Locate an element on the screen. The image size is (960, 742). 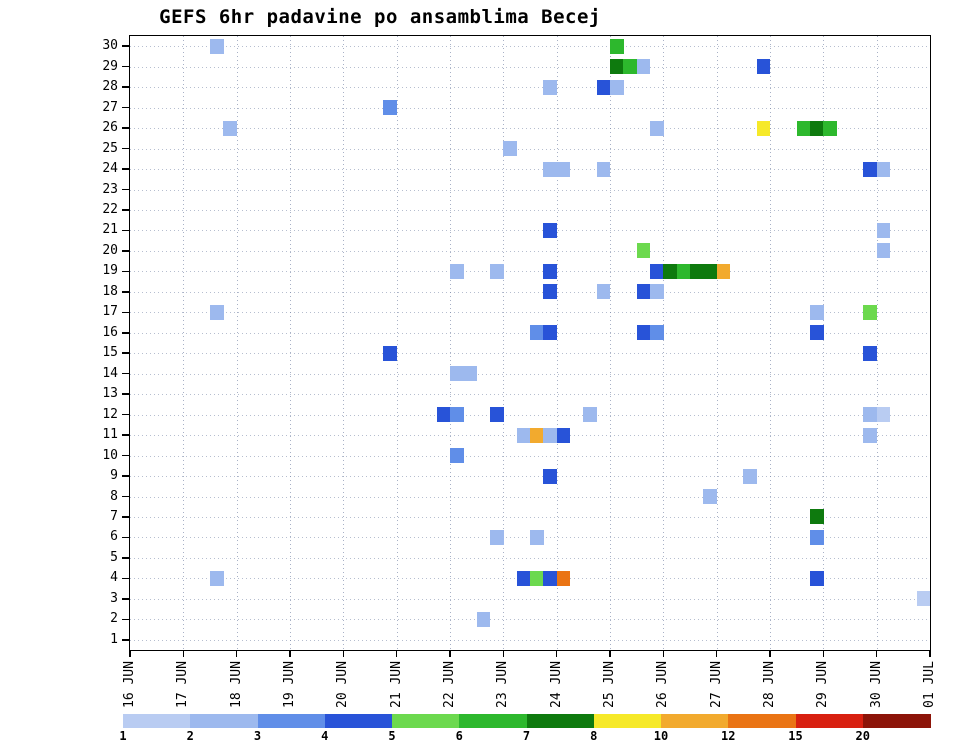
y-tick-label: 23 is located at coordinates (110, 189).